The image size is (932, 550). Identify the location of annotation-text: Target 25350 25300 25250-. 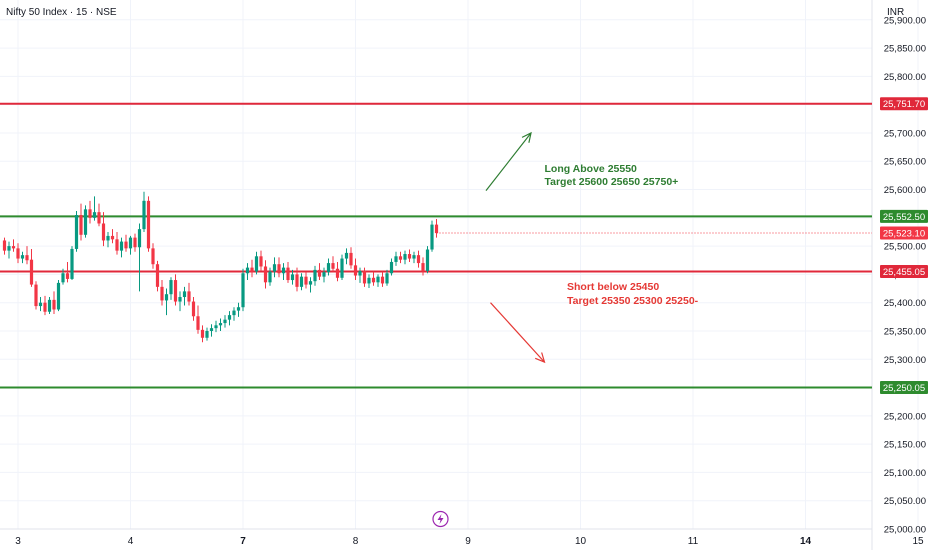
(633, 301).